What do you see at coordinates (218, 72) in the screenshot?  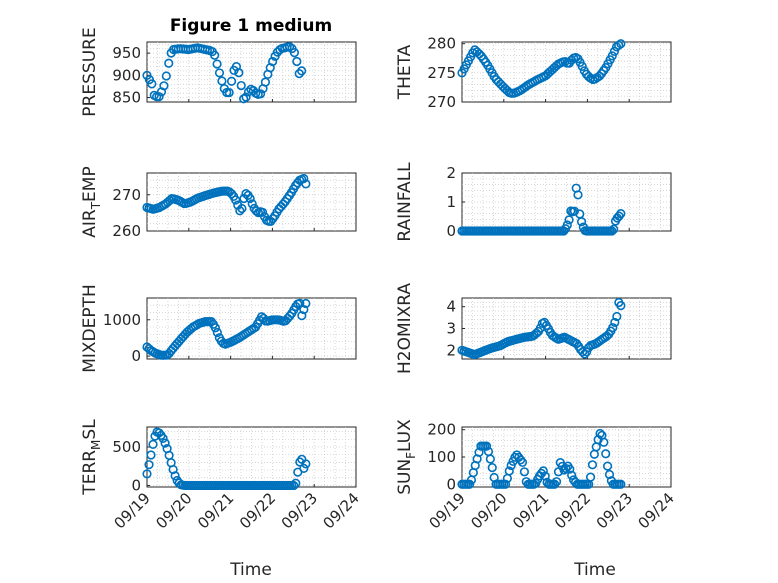 I see `subplot-pressure: 850 900 950 PRESSURE` at bounding box center [218, 72].